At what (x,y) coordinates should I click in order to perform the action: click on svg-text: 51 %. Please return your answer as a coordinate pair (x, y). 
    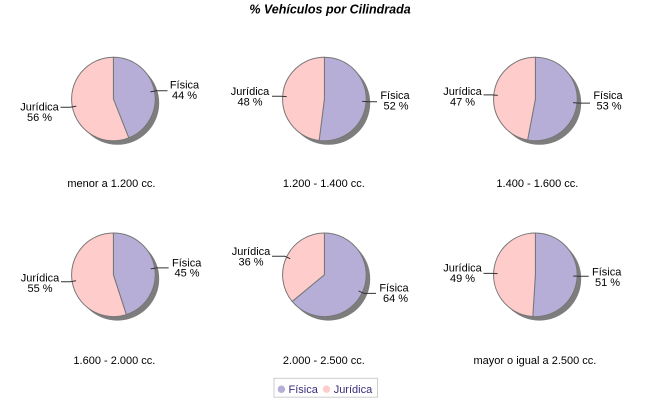
    Looking at the image, I should click on (607, 283).